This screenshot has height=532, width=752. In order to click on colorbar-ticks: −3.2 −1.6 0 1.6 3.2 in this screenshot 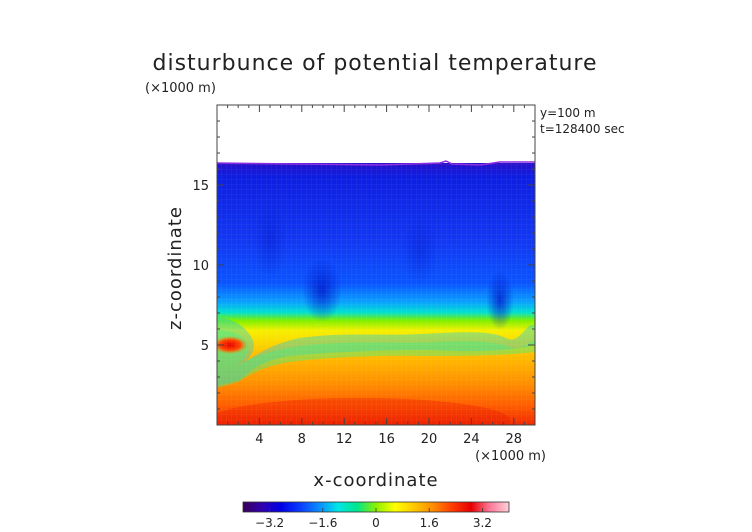, I will do `click(373, 519)`.